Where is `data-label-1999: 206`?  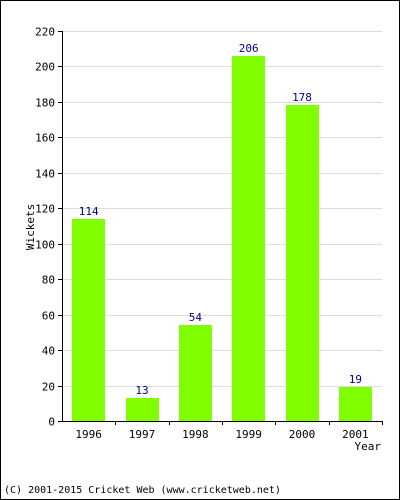
data-label-1999: 206 is located at coordinates (249, 48).